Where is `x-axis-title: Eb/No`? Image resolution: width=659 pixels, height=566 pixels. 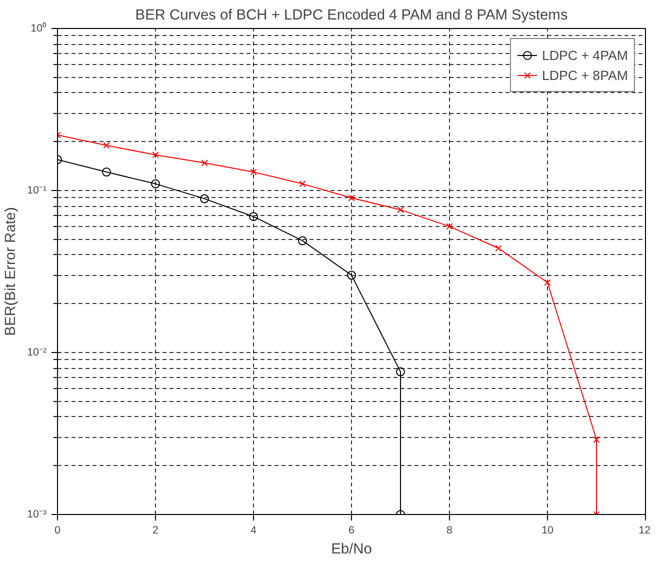 x-axis-title: Eb/No is located at coordinates (351, 550).